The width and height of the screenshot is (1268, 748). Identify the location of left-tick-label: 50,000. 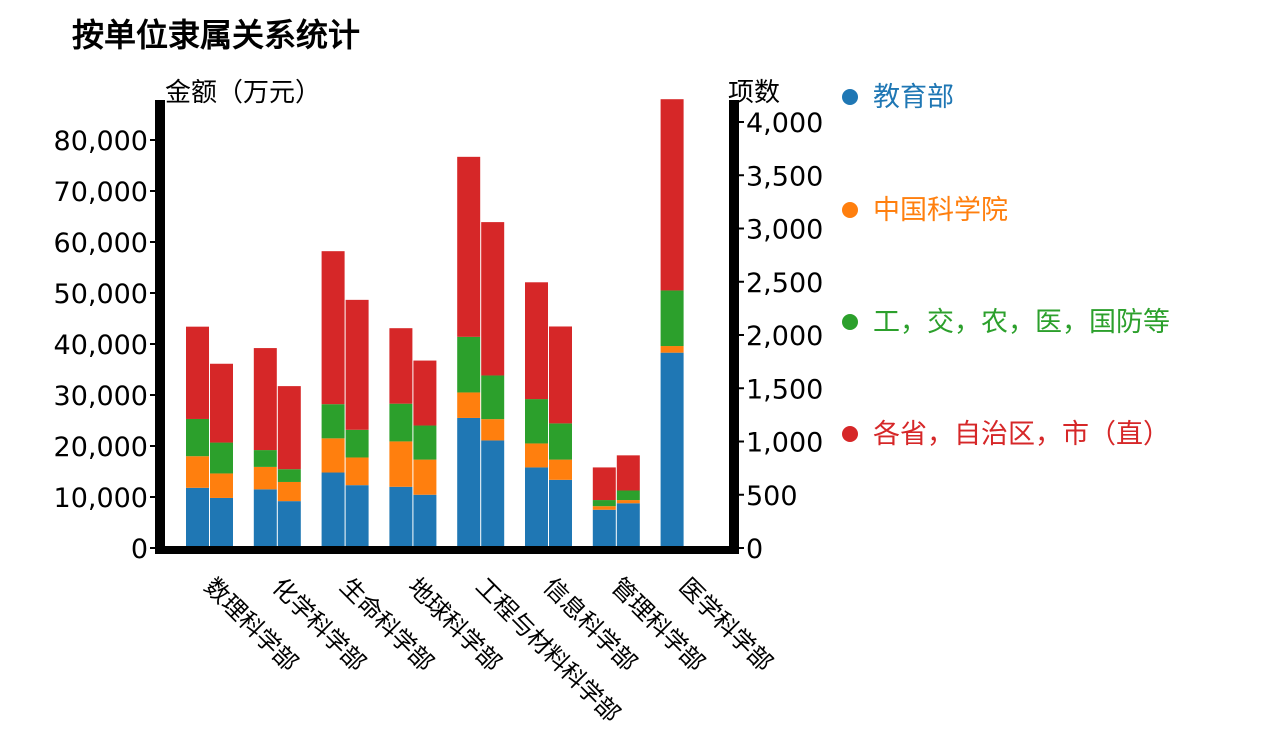
(101, 294).